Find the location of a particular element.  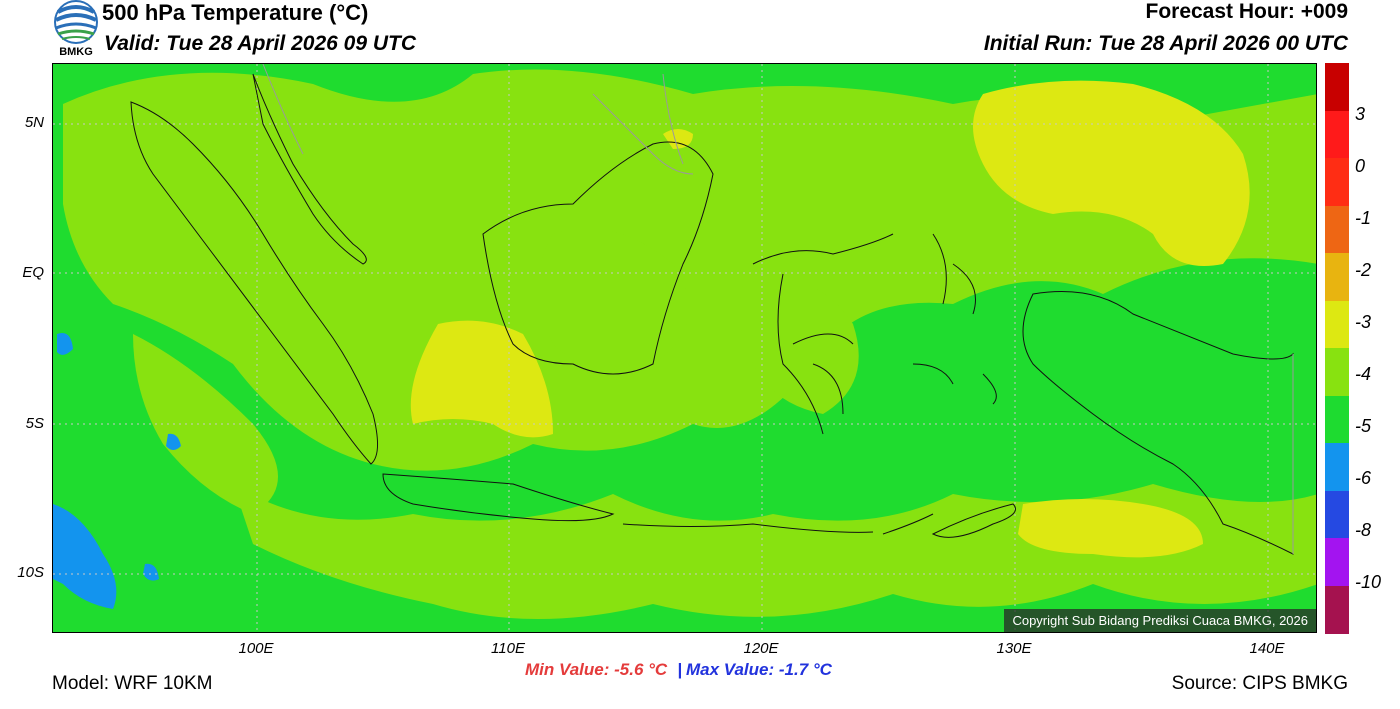

lon-label-130e: 130E is located at coordinates (1014, 648).